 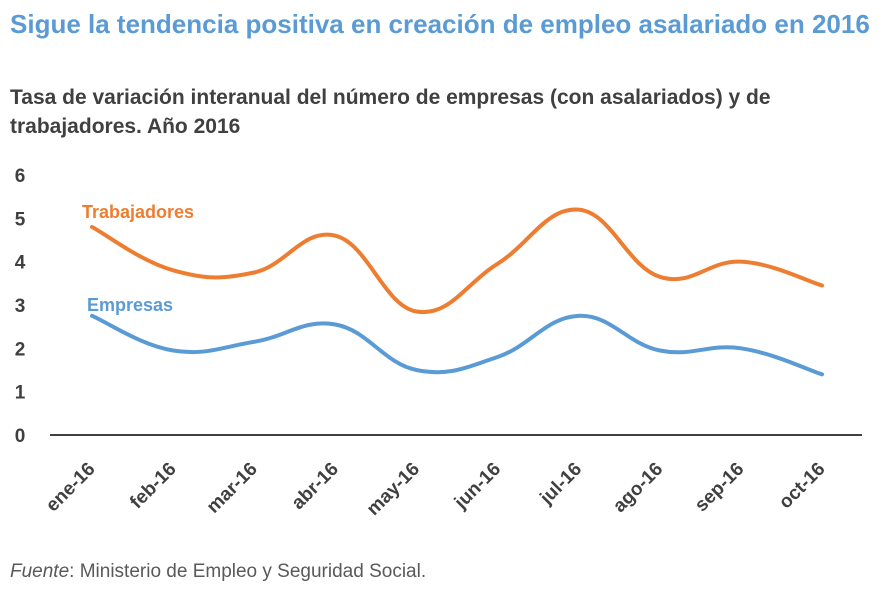 I want to click on x-tick-label: may-16, so click(x=393, y=489).